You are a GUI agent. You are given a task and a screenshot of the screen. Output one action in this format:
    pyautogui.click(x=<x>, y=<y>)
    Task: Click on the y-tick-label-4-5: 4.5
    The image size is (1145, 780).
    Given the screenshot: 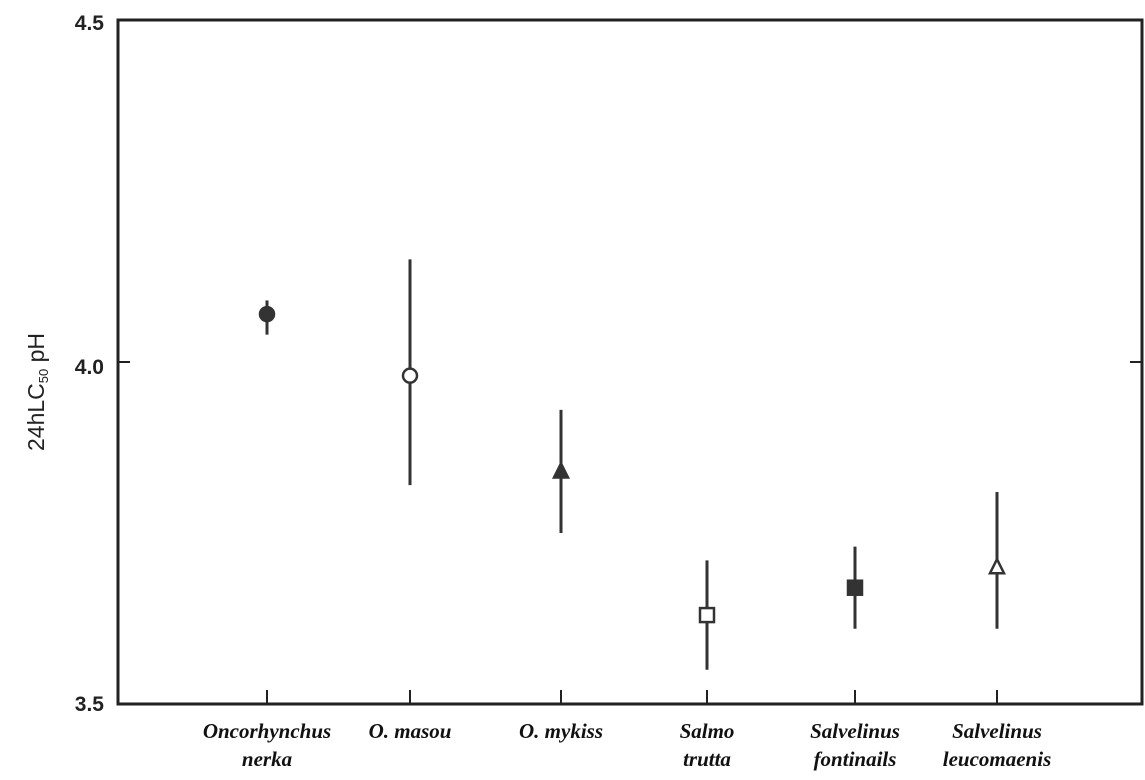 What is the action you would take?
    pyautogui.click(x=90, y=23)
    